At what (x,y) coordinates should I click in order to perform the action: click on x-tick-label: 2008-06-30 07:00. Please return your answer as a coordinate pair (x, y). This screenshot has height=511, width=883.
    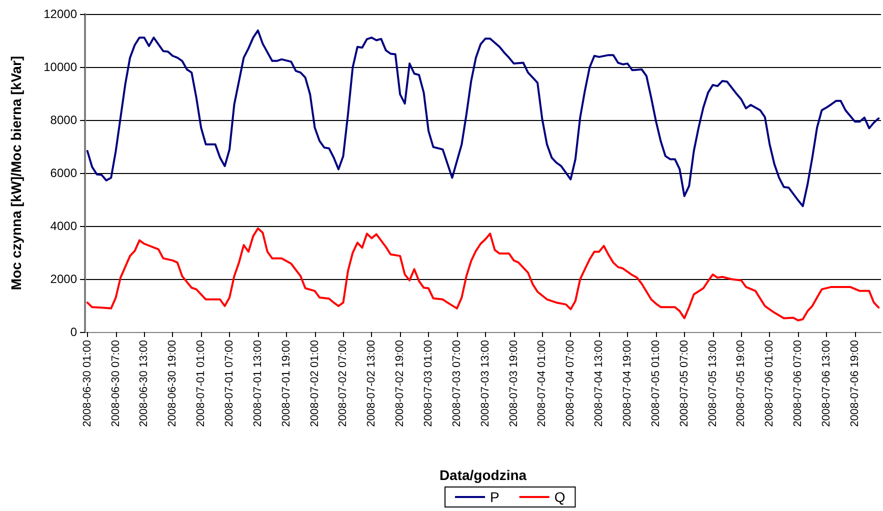
    Looking at the image, I should click on (116, 383).